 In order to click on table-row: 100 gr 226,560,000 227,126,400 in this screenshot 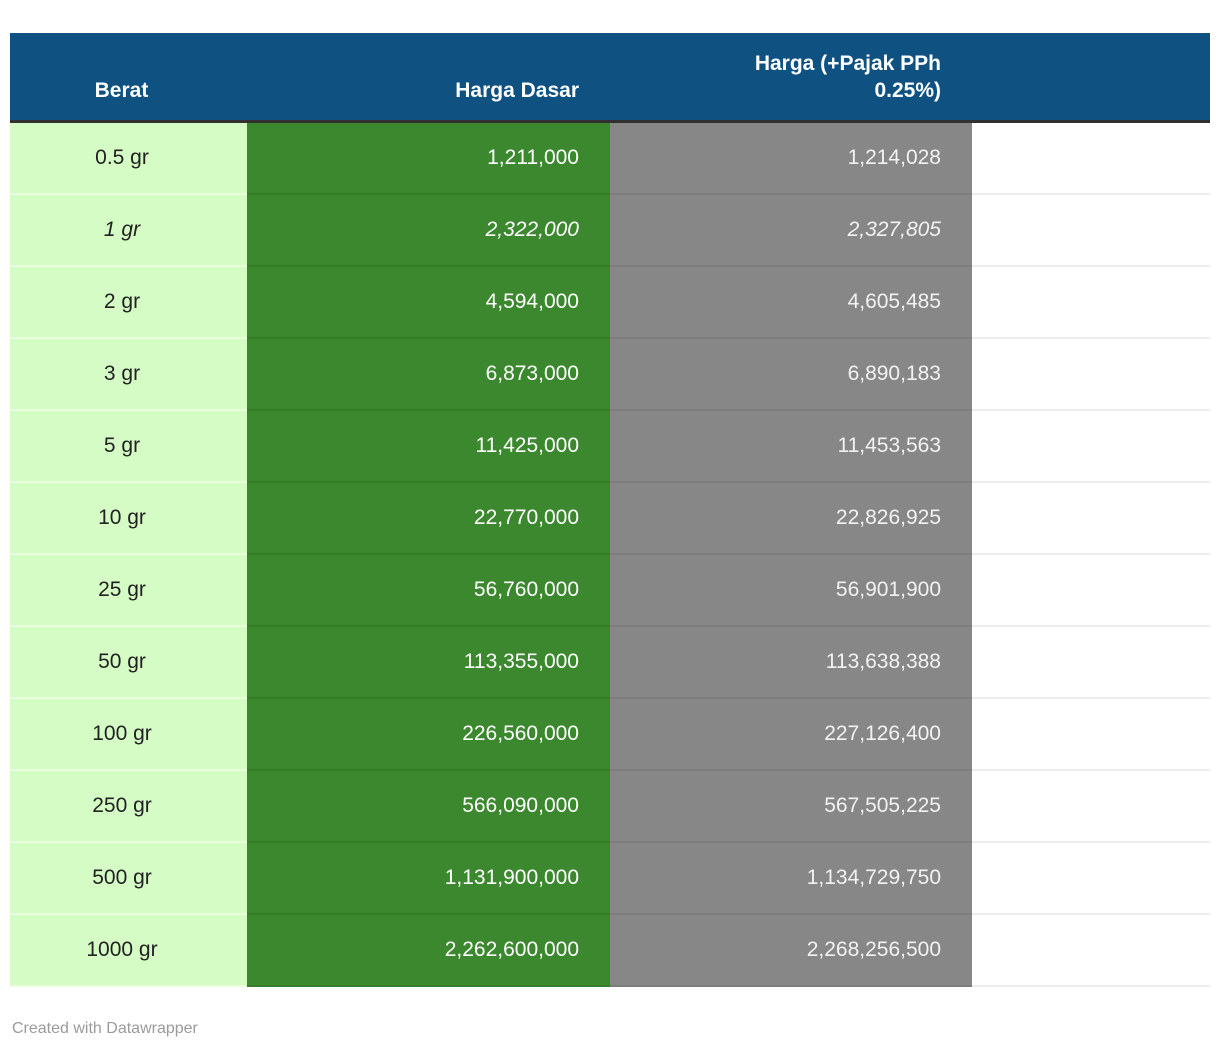, I will do `click(610, 734)`.